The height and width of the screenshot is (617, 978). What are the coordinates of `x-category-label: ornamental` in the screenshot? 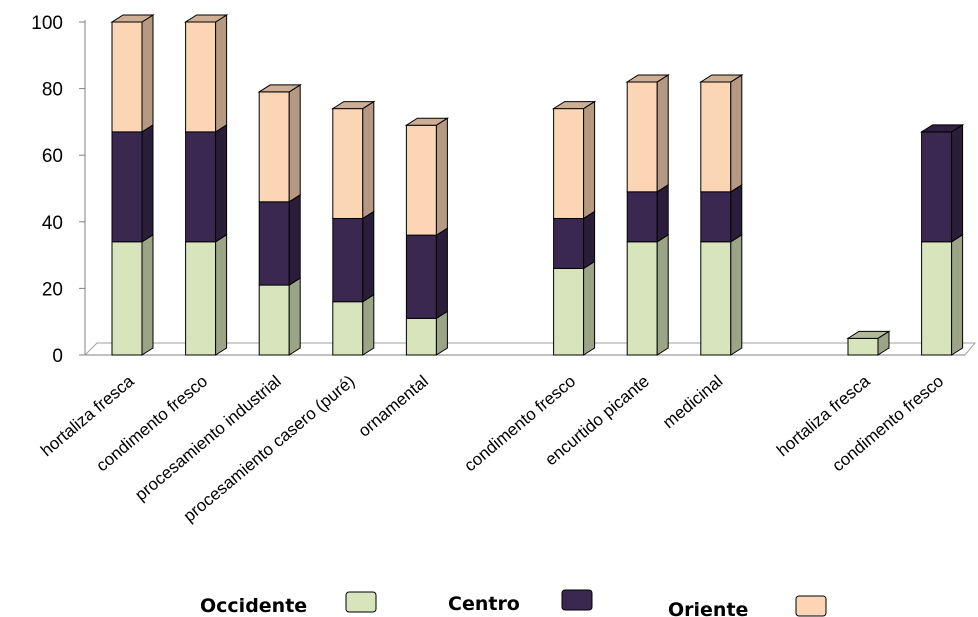 It's located at (393, 406).